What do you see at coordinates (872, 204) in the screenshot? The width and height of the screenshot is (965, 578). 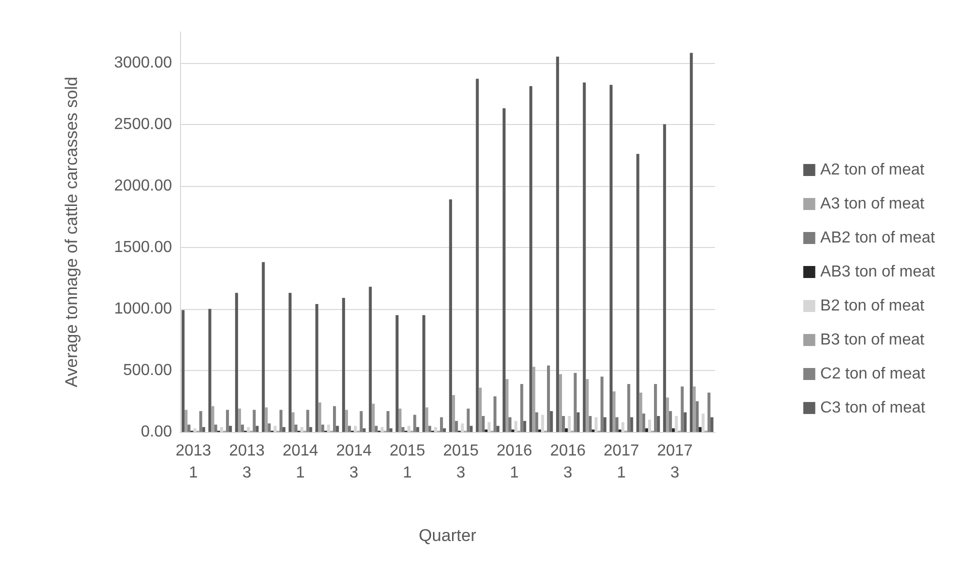 I see `legend-label: A3 ton of meat` at bounding box center [872, 204].